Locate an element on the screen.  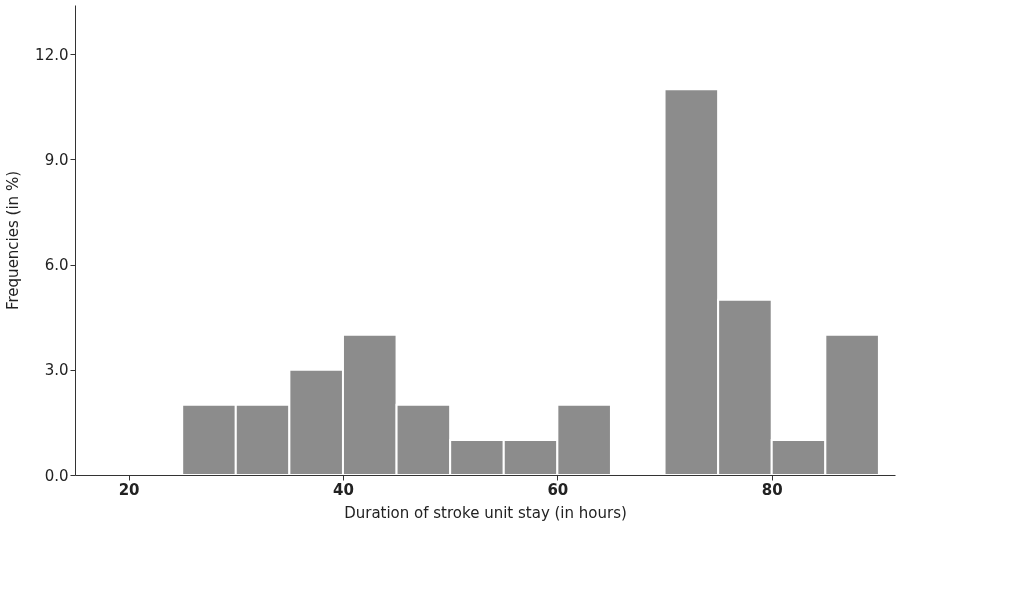
y-tick-label: 12.0 is located at coordinates (52, 54).